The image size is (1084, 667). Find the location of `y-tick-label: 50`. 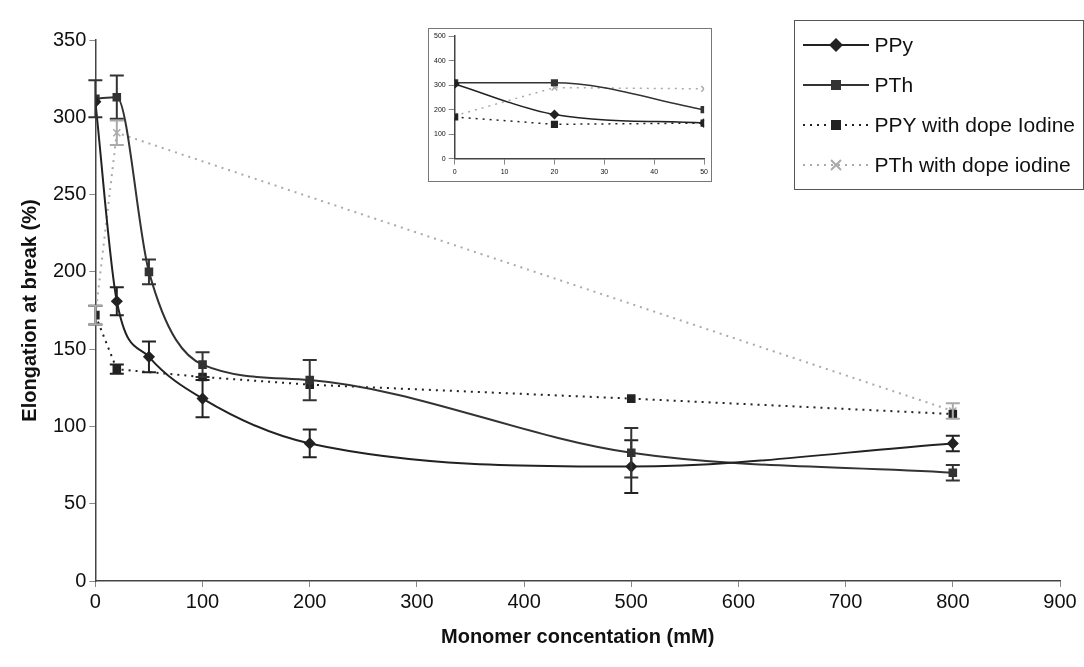

y-tick-label: 50 is located at coordinates (75, 502).